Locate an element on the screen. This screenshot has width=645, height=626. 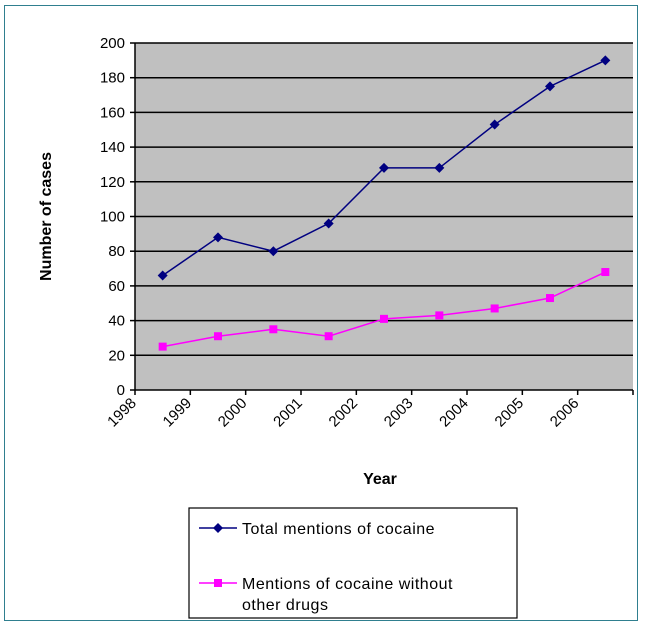
y-tick-label: 140 is located at coordinates (112, 147).